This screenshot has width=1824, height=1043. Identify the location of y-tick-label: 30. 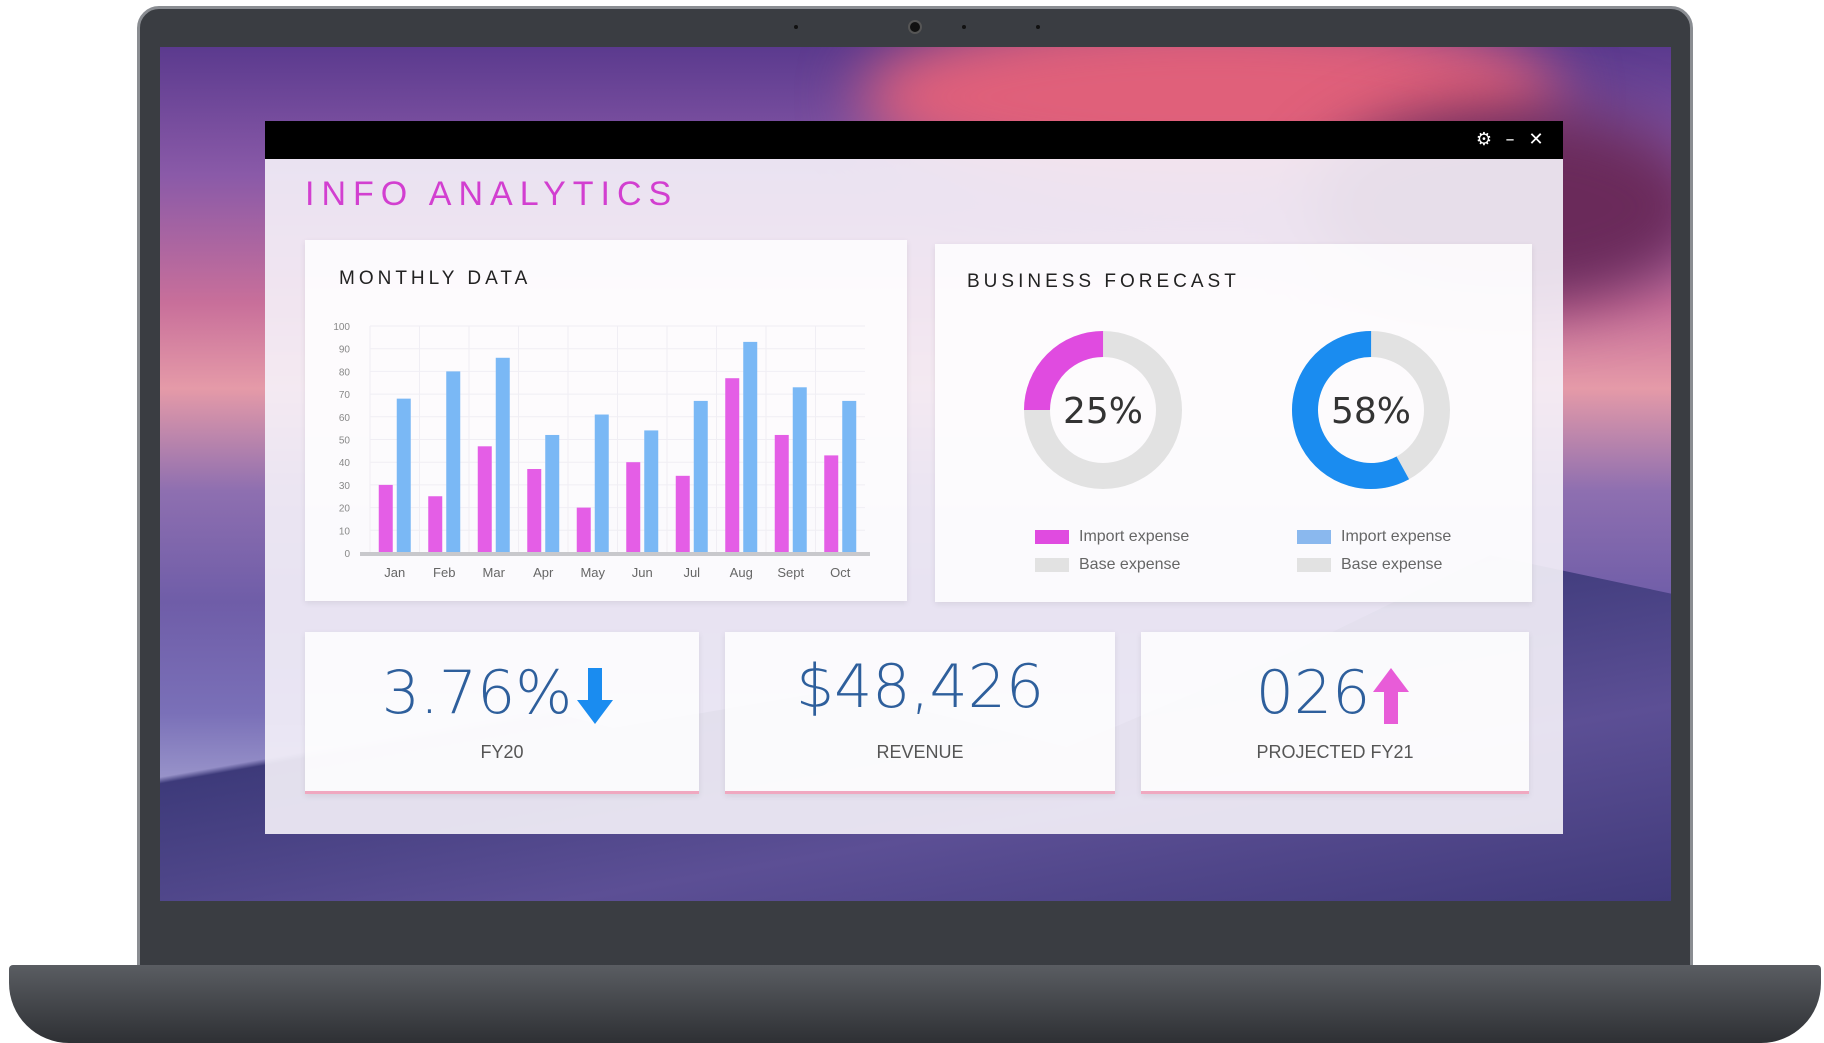
(345, 486).